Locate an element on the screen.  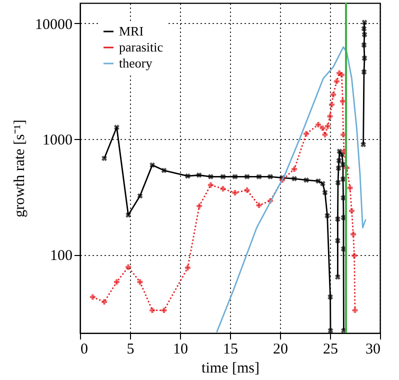
y-tick-label: 100 is located at coordinates (61, 256).